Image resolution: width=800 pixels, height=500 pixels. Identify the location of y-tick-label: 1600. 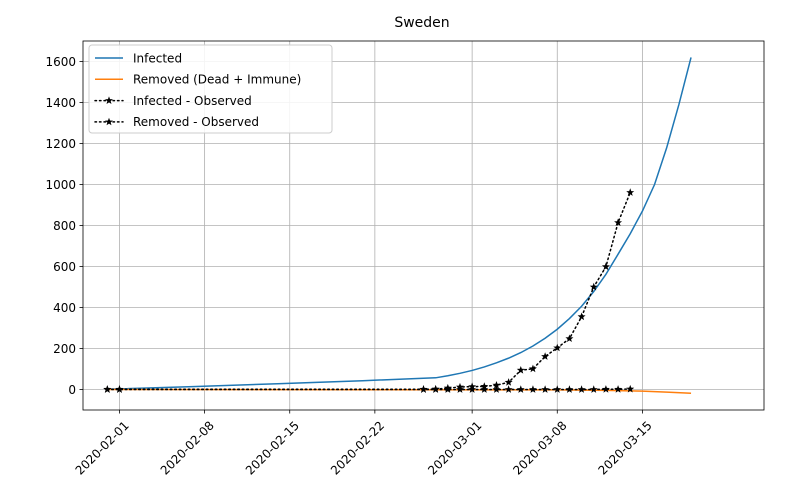
(60, 62).